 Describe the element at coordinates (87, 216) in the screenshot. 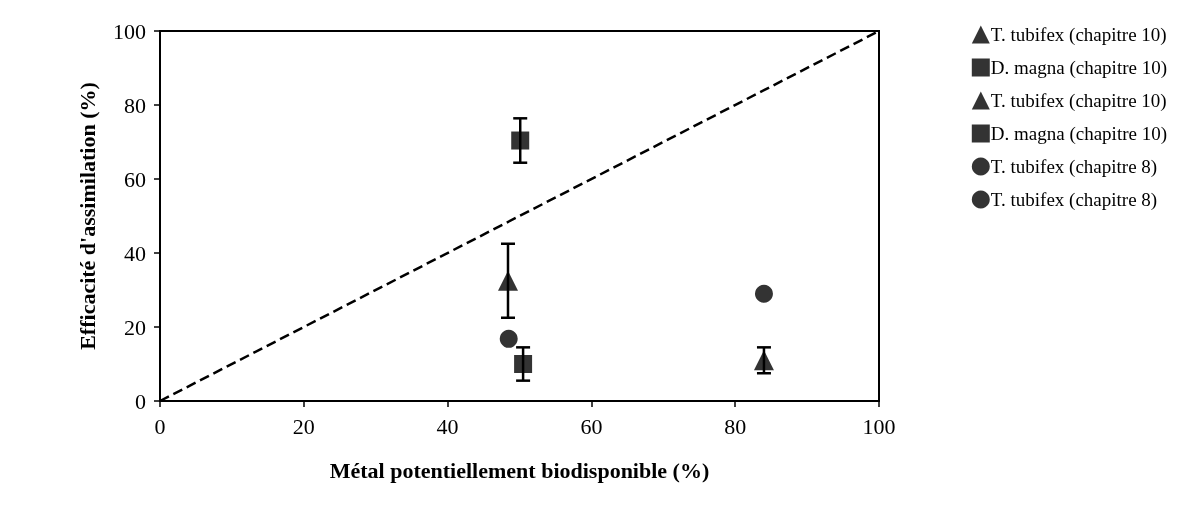

I see `y-axis-title: Efficacité d'assimilation (%)` at that location.